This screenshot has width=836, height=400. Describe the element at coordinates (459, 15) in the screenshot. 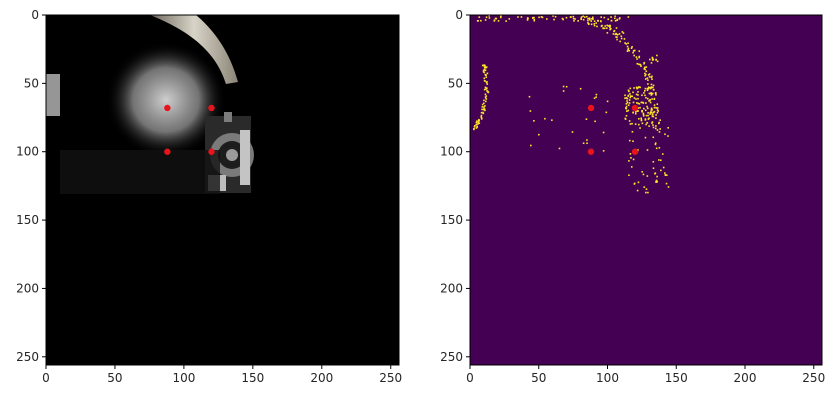

I see `edge-y-tick-label: 0` at that location.